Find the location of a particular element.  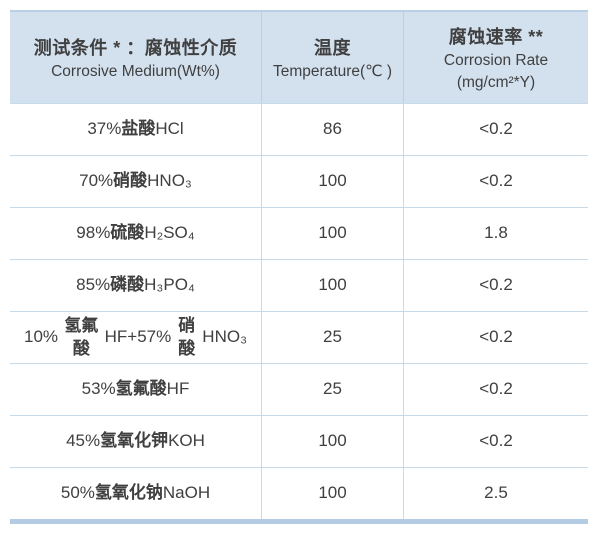

cell-corrosive-medium: 10% 氢氟酸 HF+57% 硝酸 HNO₃ is located at coordinates (135, 337).